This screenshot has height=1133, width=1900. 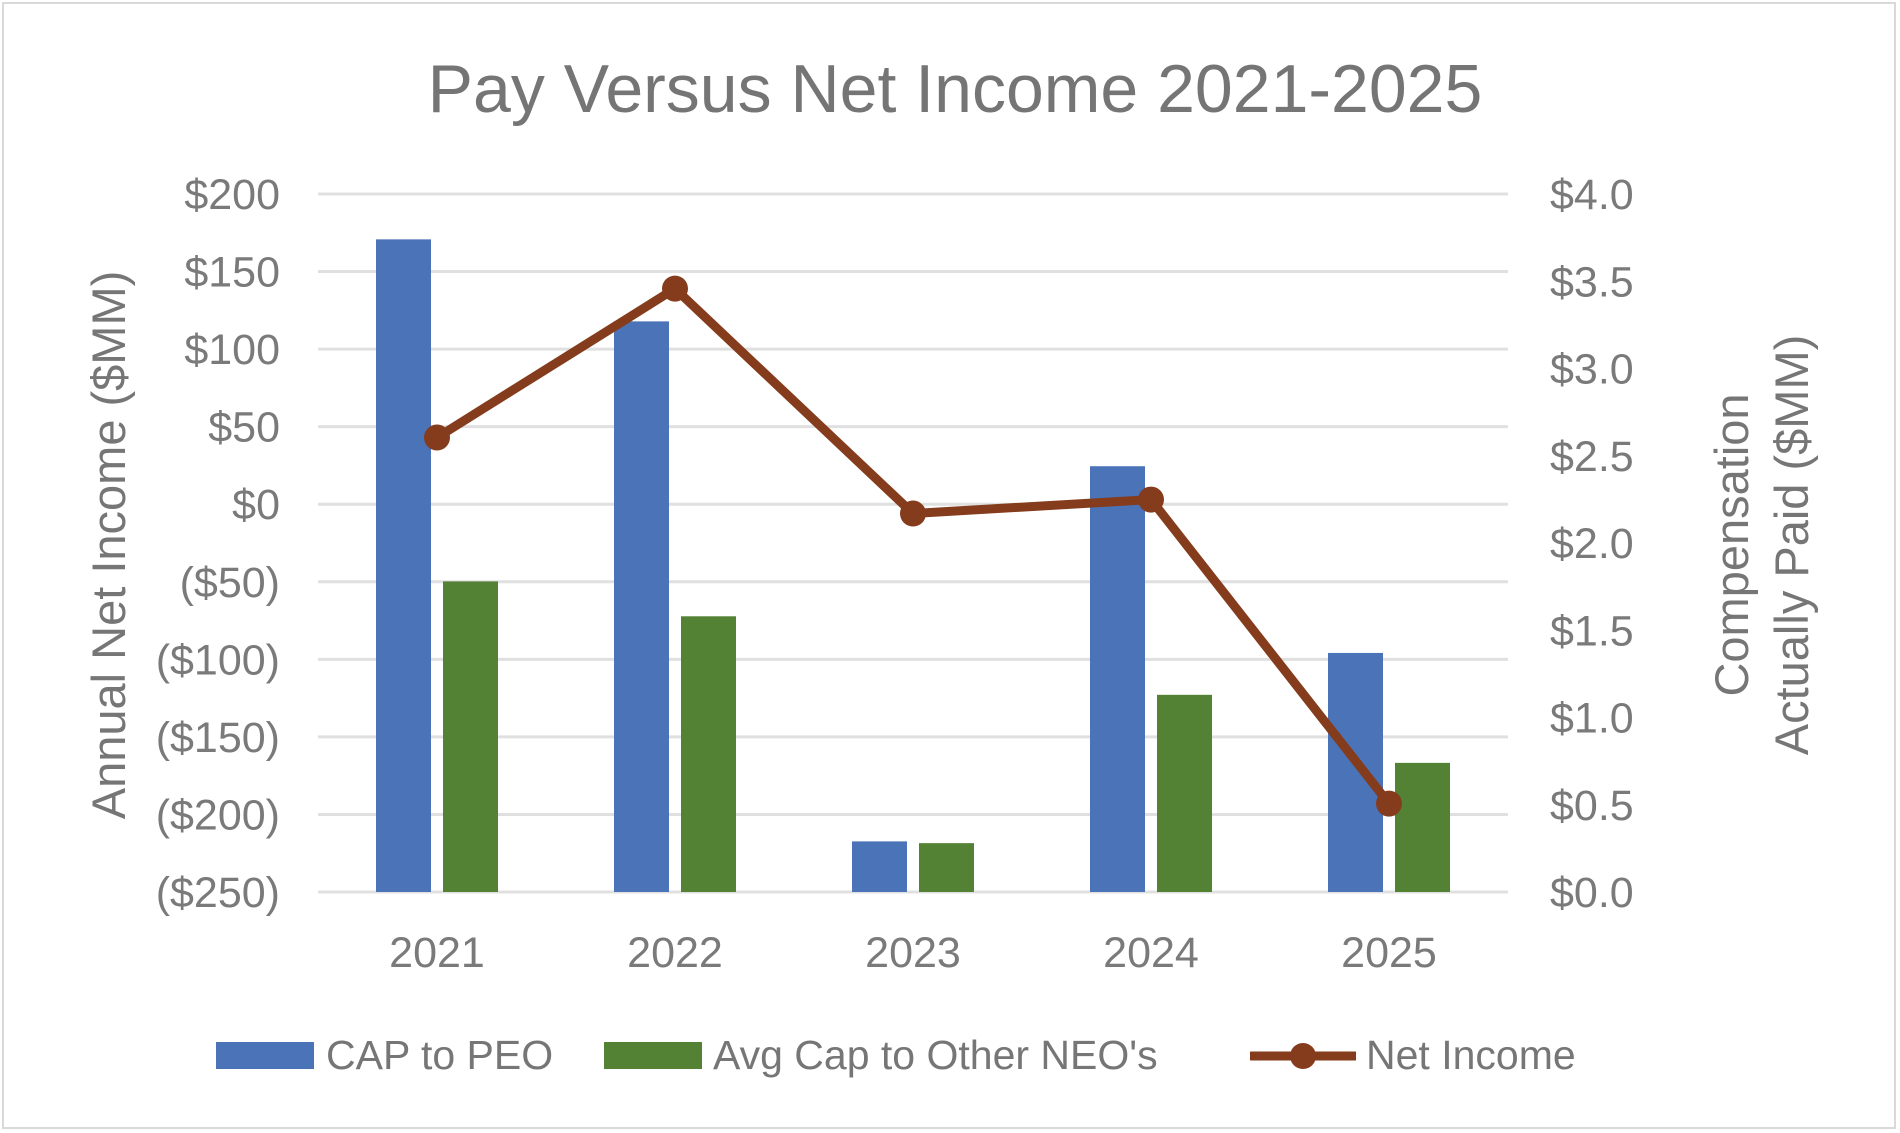 I want to click on legend-swatch-avg-cap-neo, so click(x=653, y=1055).